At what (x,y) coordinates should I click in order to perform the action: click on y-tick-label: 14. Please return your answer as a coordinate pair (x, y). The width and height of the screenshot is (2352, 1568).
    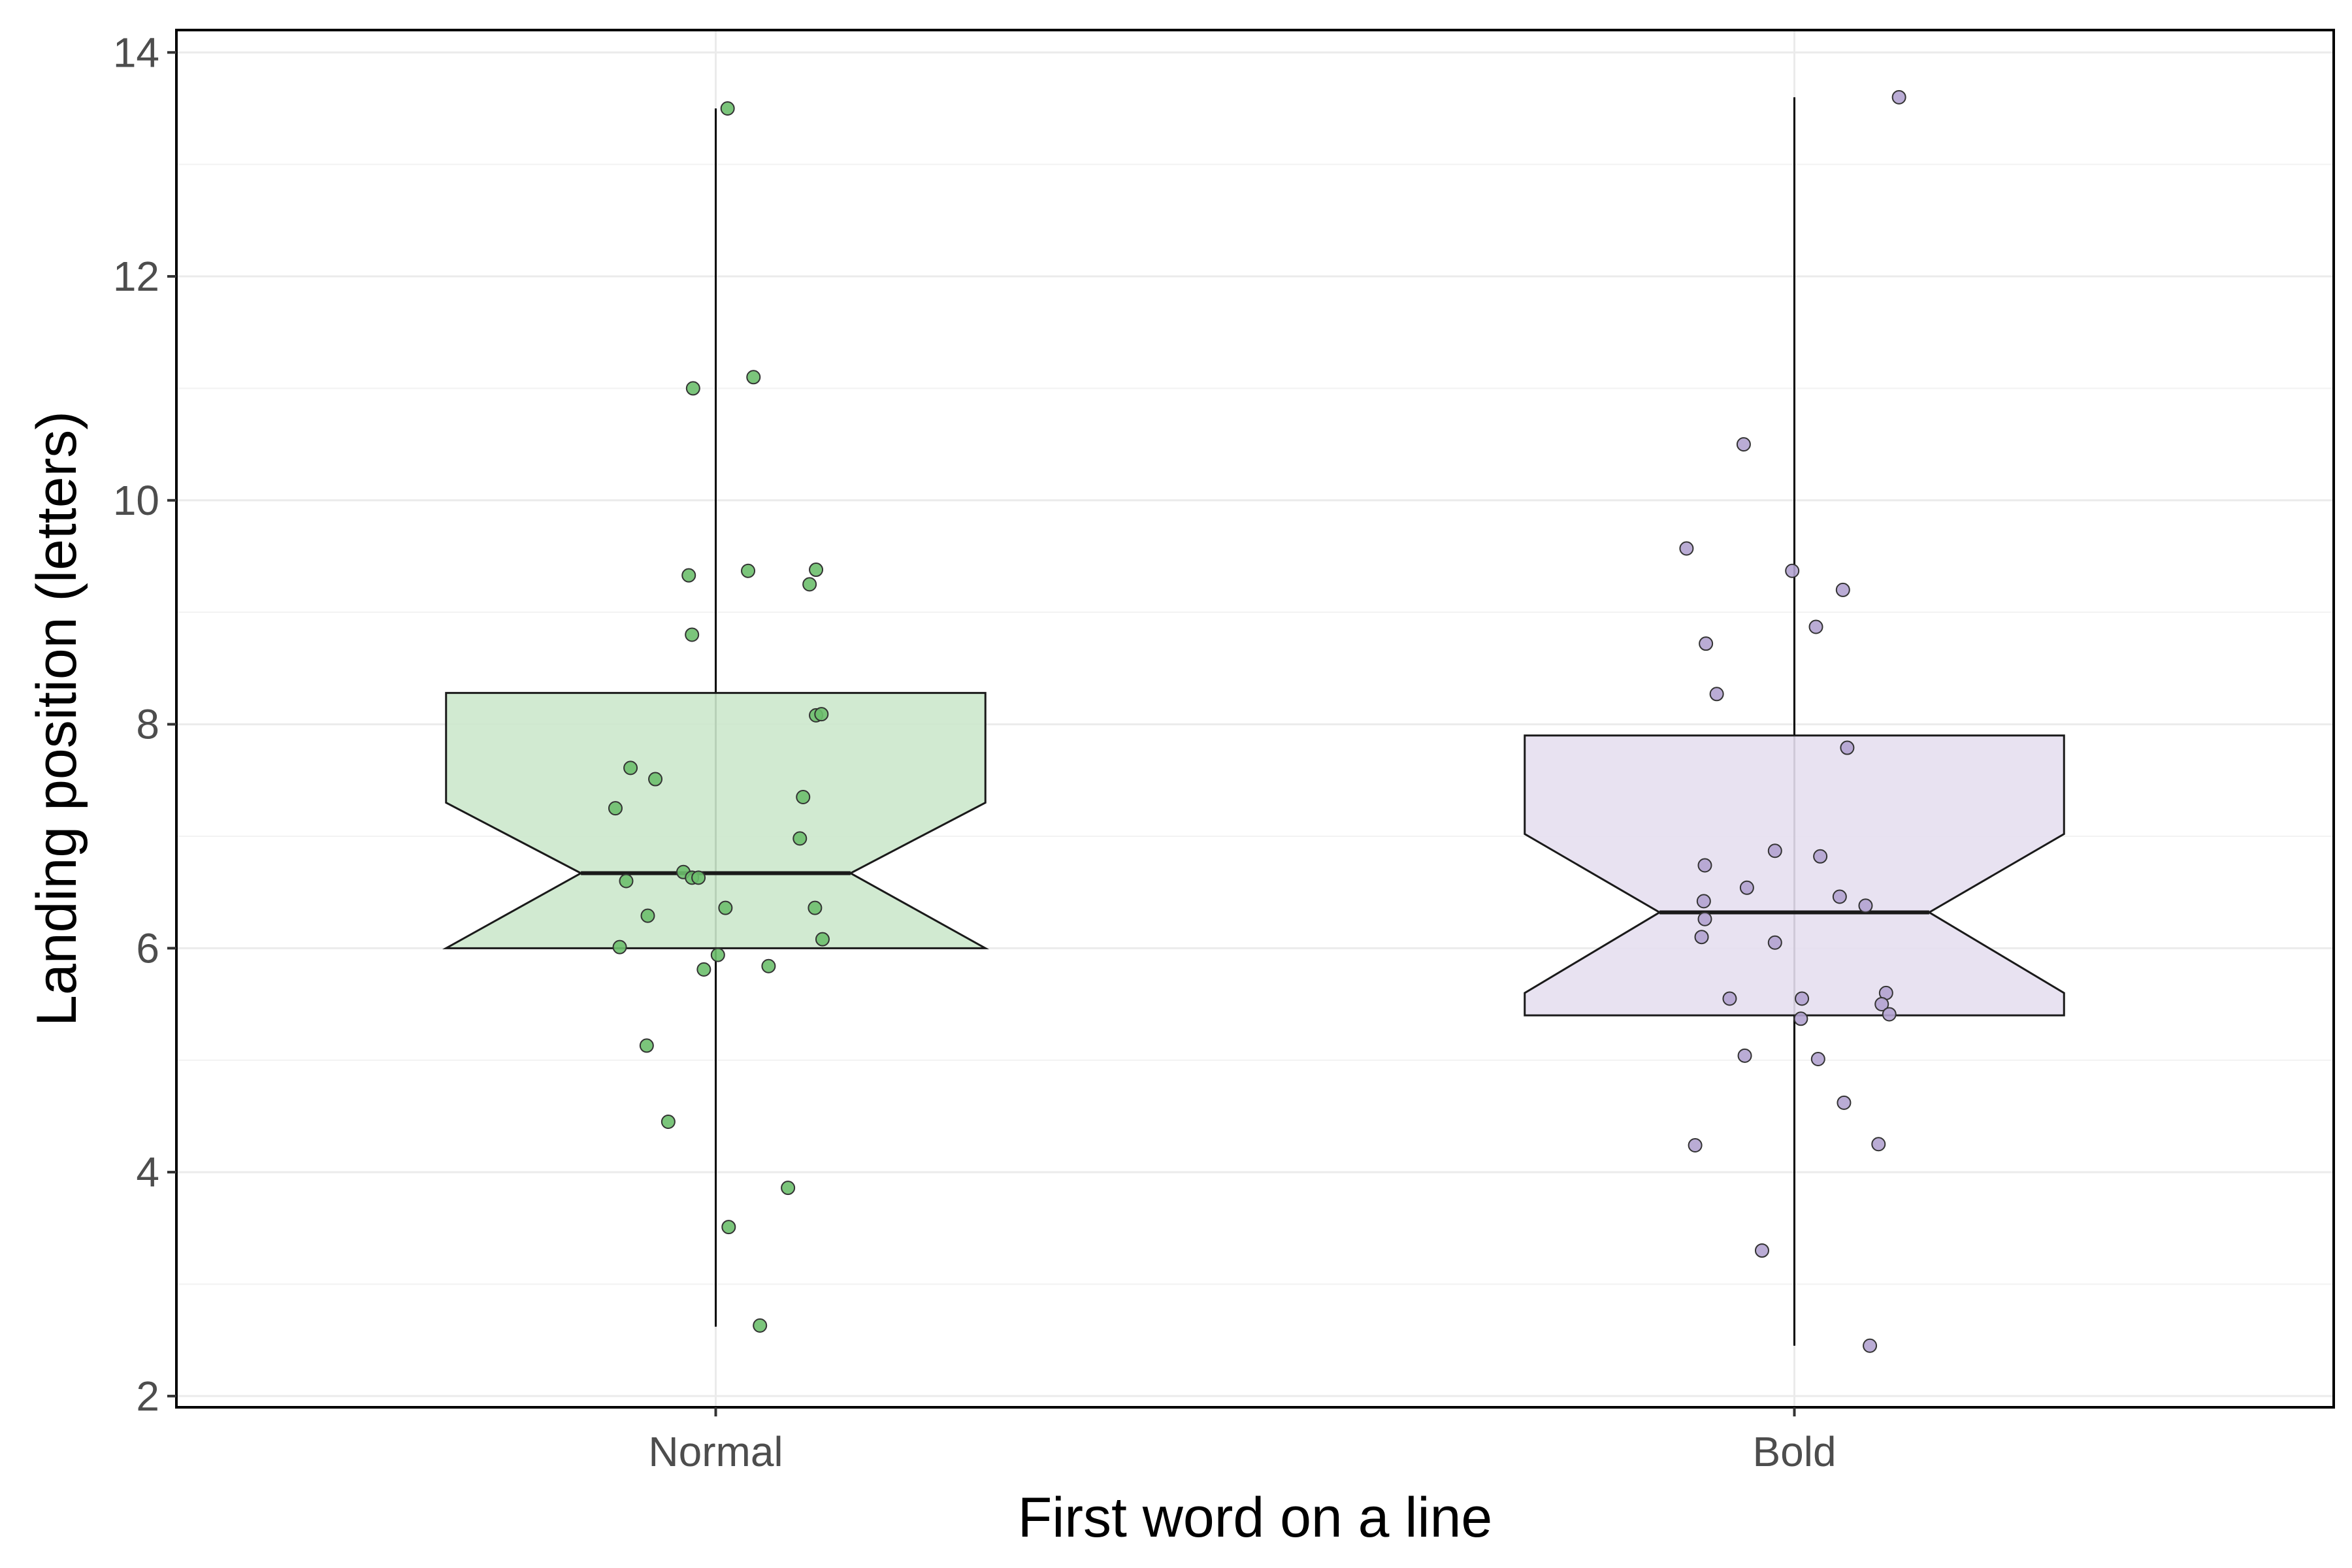
    Looking at the image, I should click on (136, 52).